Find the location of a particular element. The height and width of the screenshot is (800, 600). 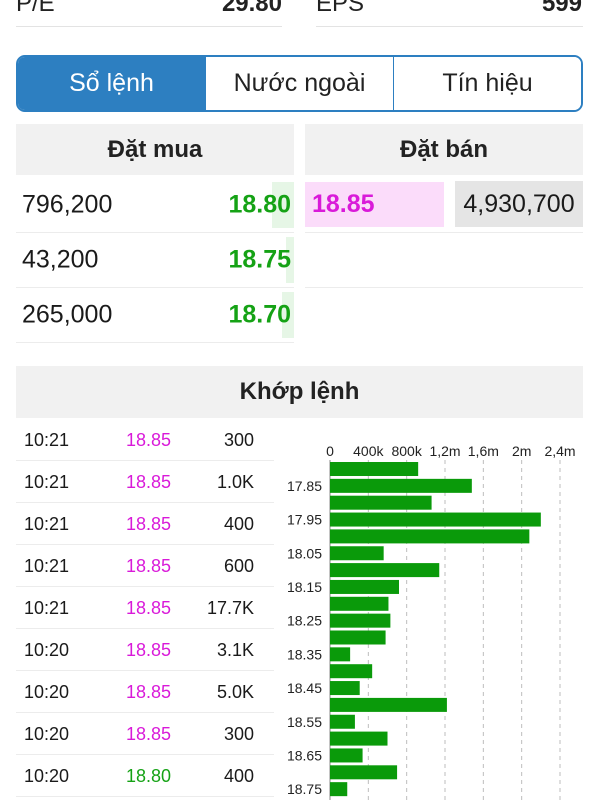

x-tick-label: 2m is located at coordinates (521, 451).